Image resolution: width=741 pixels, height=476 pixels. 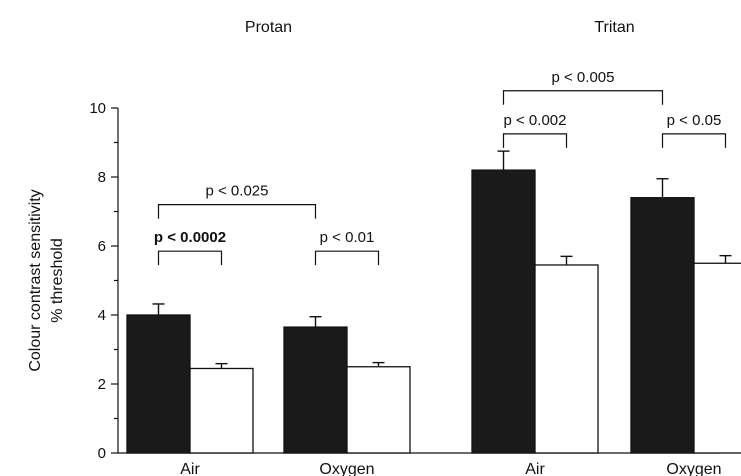 What do you see at coordinates (614, 27) in the screenshot?
I see `group-title: Tritan` at bounding box center [614, 27].